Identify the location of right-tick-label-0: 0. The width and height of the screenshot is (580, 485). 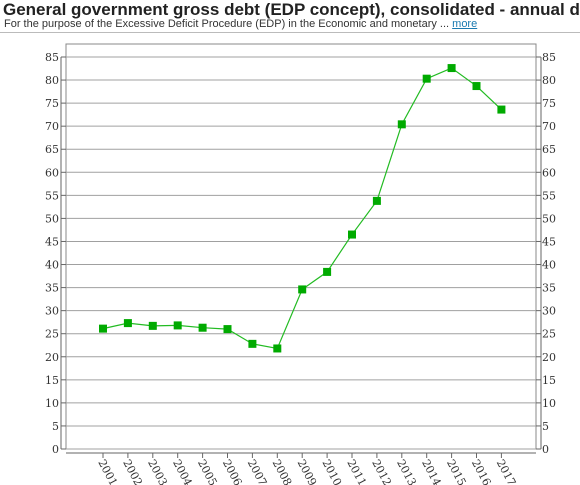
(545, 449).